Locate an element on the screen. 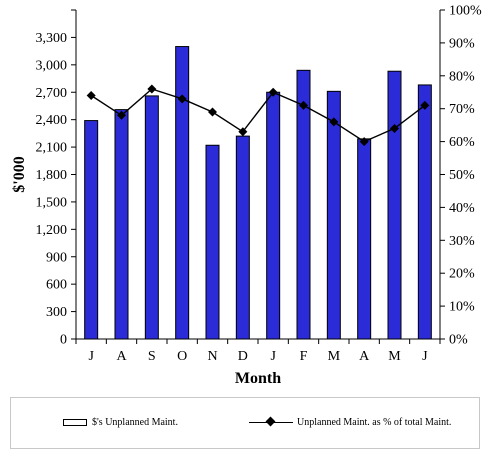 The width and height of the screenshot is (492, 454). right-tick-label: 0% is located at coordinates (458, 340).